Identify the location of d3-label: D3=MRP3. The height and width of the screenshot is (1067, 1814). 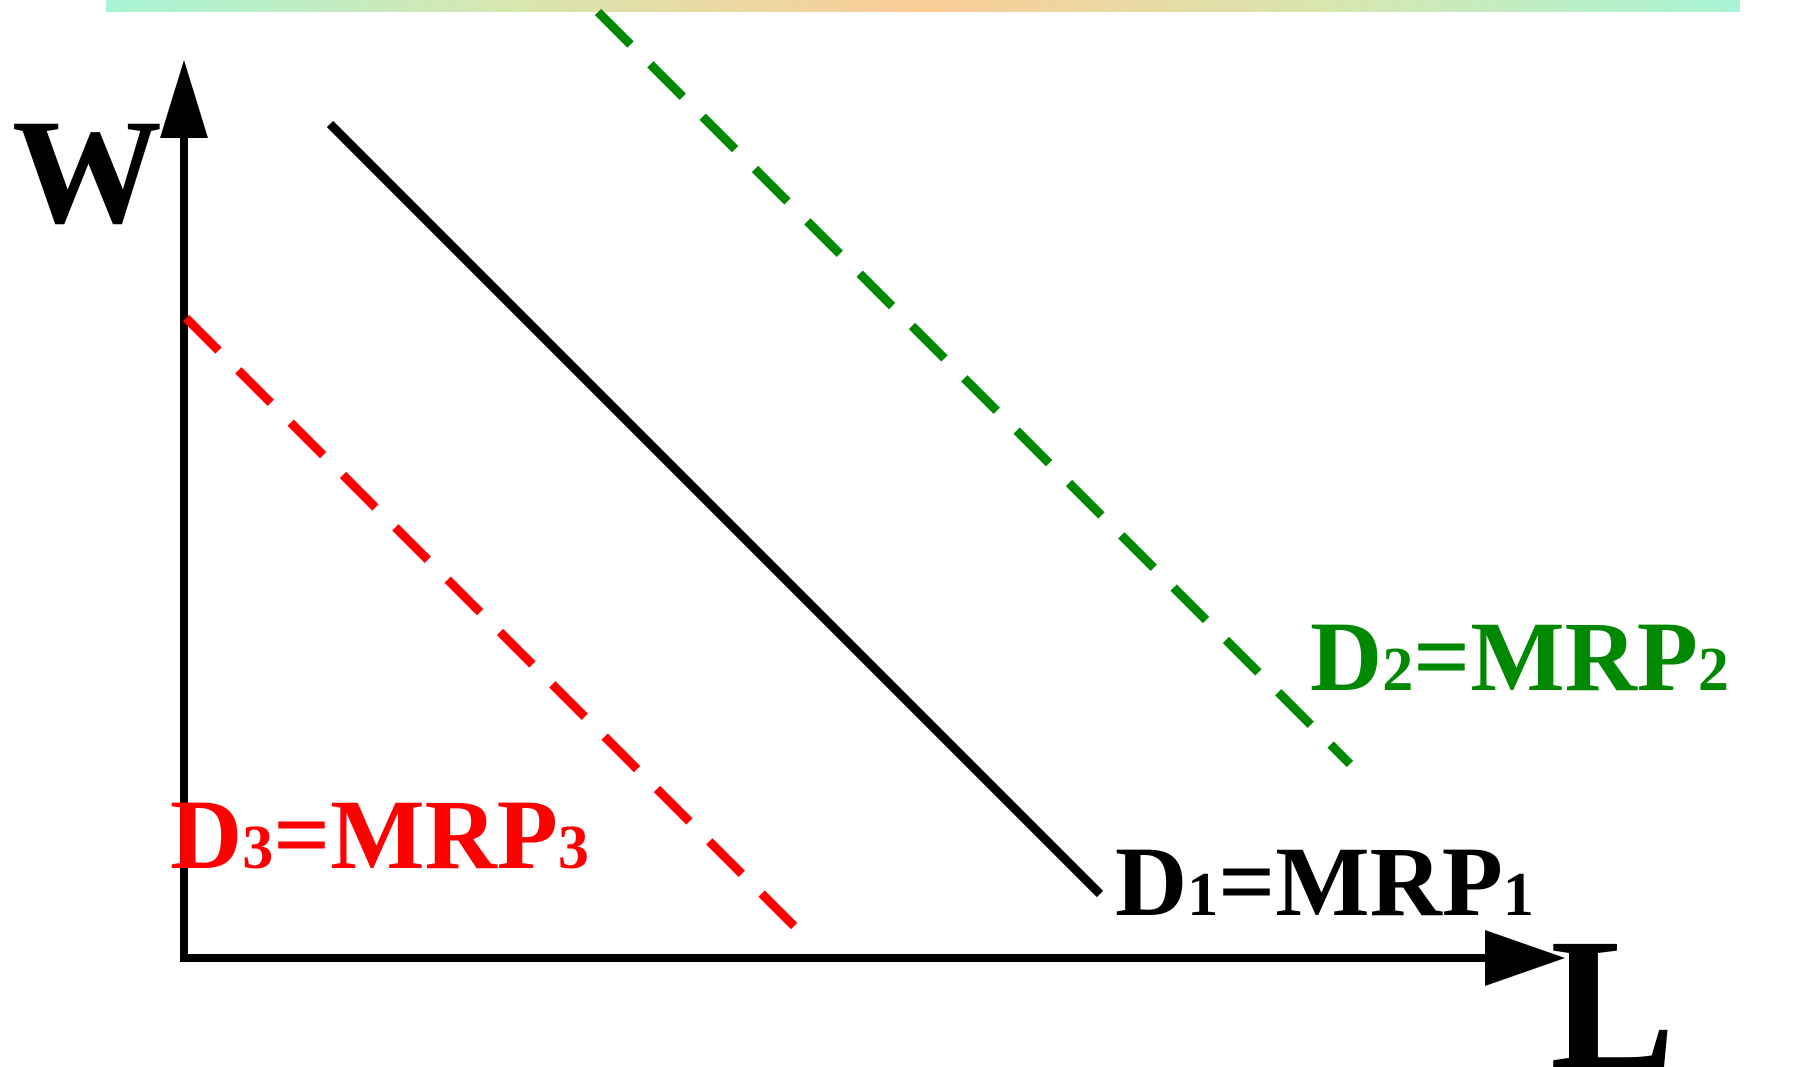
(379, 834).